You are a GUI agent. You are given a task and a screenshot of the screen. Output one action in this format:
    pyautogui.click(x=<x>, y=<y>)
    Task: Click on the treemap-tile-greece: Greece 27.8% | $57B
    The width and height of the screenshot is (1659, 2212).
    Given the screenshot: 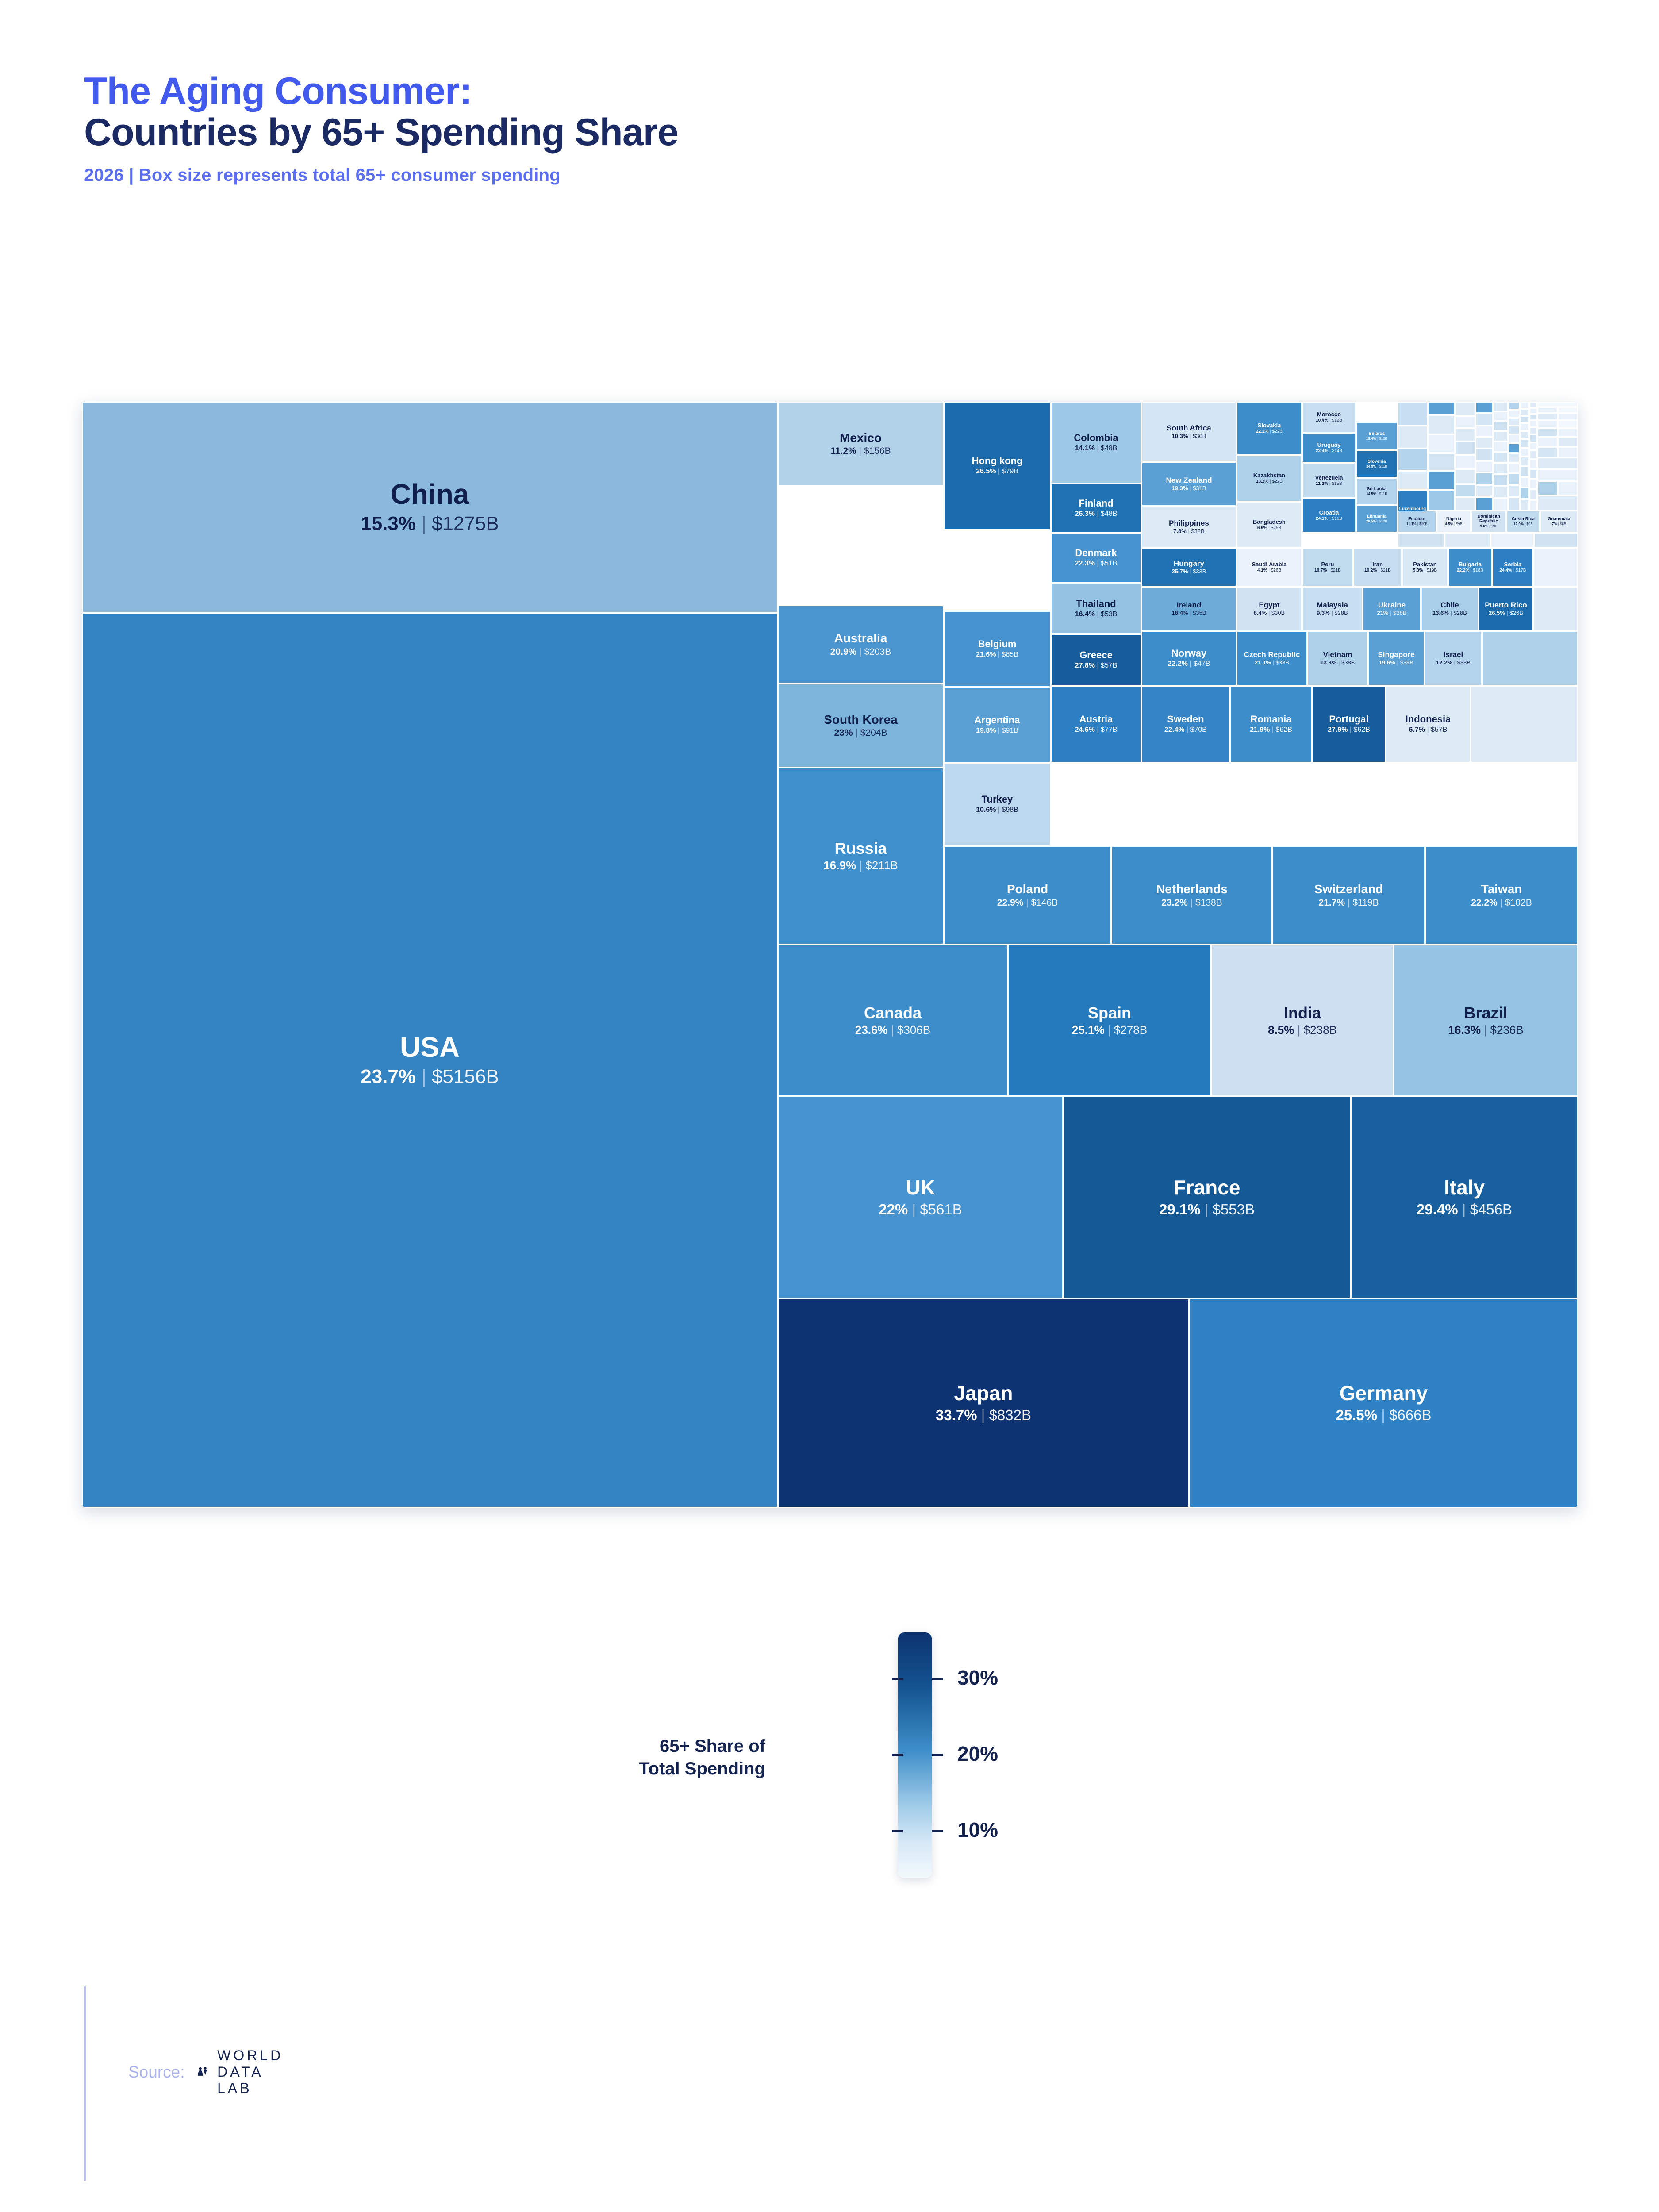 What is the action you would take?
    pyautogui.click(x=1096, y=660)
    